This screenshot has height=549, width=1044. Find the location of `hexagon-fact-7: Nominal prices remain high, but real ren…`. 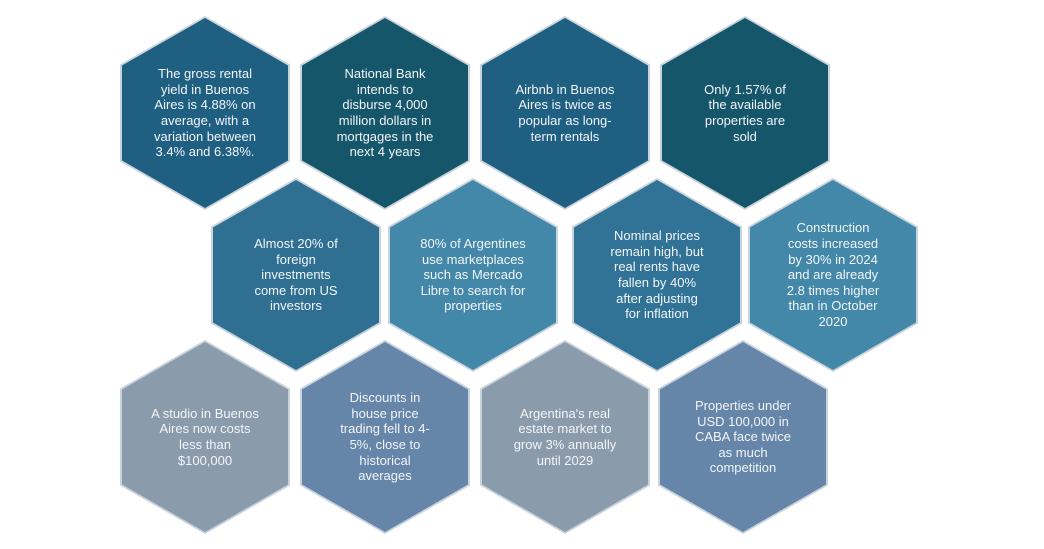

hexagon-fact-7: Nominal prices remain high, but real ren… is located at coordinates (657, 275).